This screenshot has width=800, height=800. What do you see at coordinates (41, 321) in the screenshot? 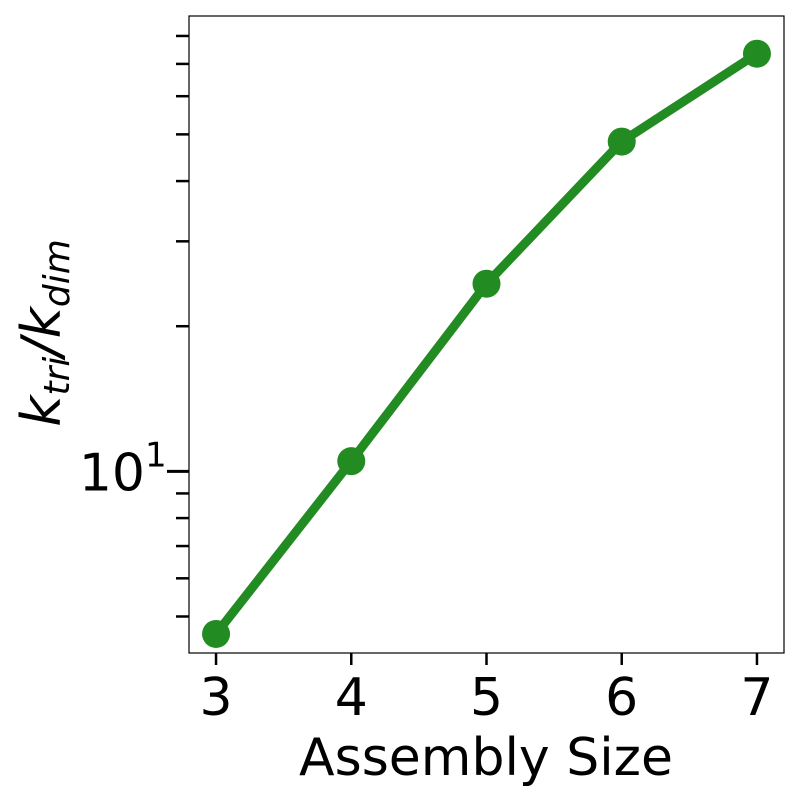
I see `y-label-k2: k` at bounding box center [41, 321].